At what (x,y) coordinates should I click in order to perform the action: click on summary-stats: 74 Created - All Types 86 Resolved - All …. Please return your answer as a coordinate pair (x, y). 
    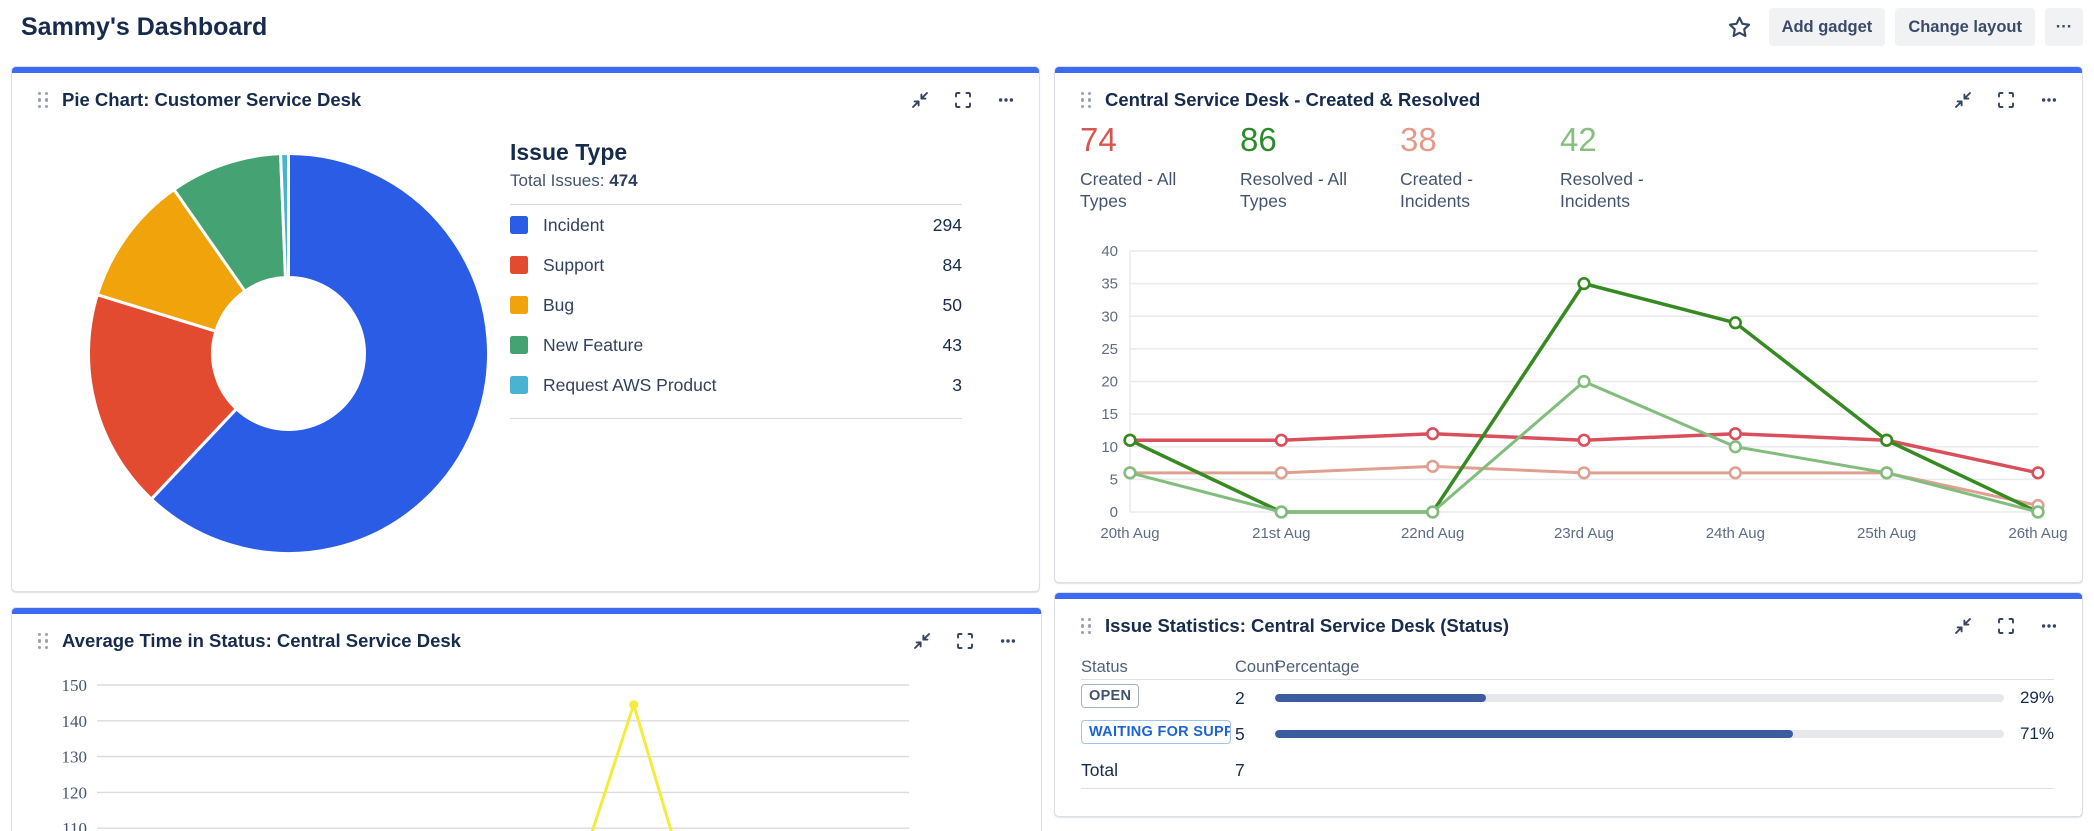
    Looking at the image, I should click on (1400, 167).